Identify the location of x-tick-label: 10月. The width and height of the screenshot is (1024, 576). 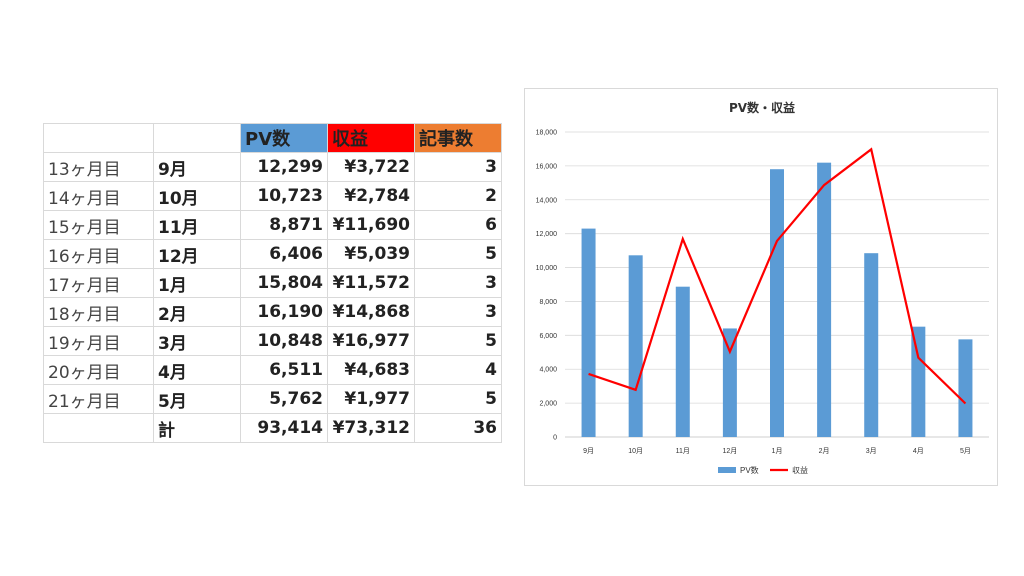
(635, 451).